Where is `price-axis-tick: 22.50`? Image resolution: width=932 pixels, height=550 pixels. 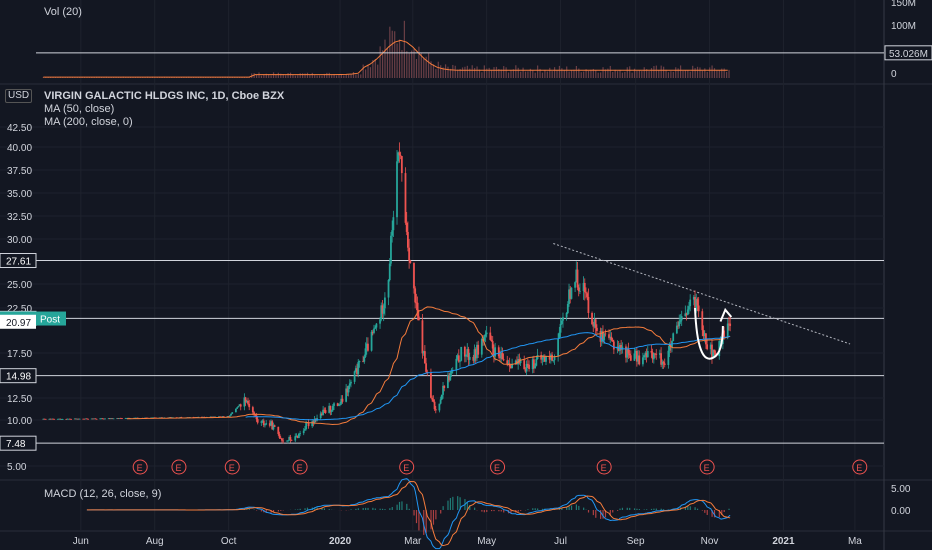 price-axis-tick: 22.50 is located at coordinates (19, 309).